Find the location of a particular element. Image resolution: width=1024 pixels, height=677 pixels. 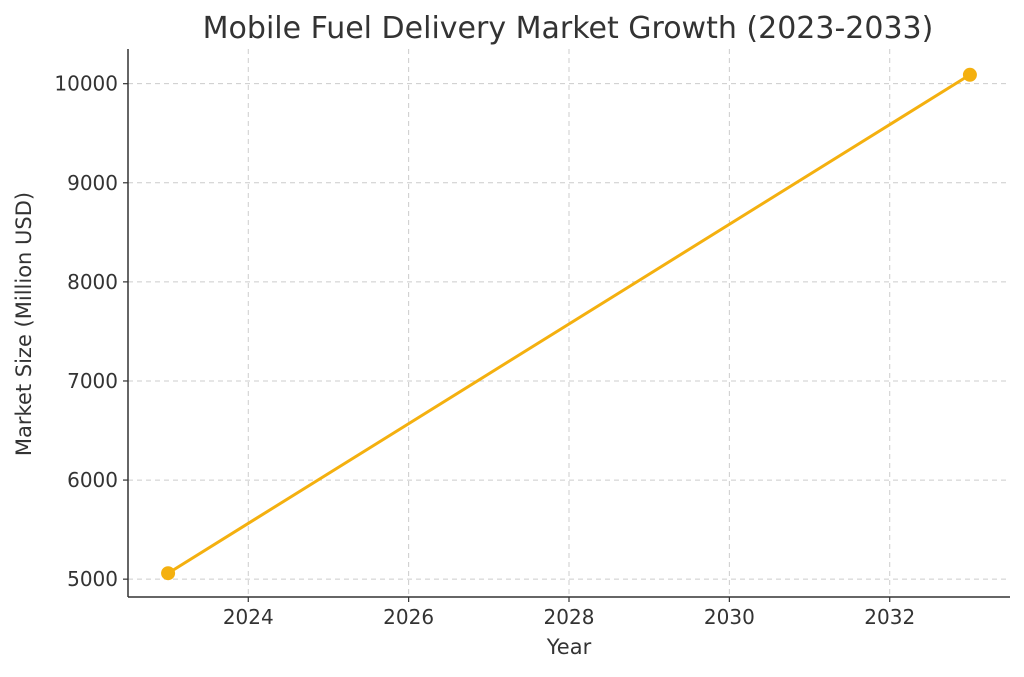

y-tick-label: 10000 is located at coordinates (86, 84).